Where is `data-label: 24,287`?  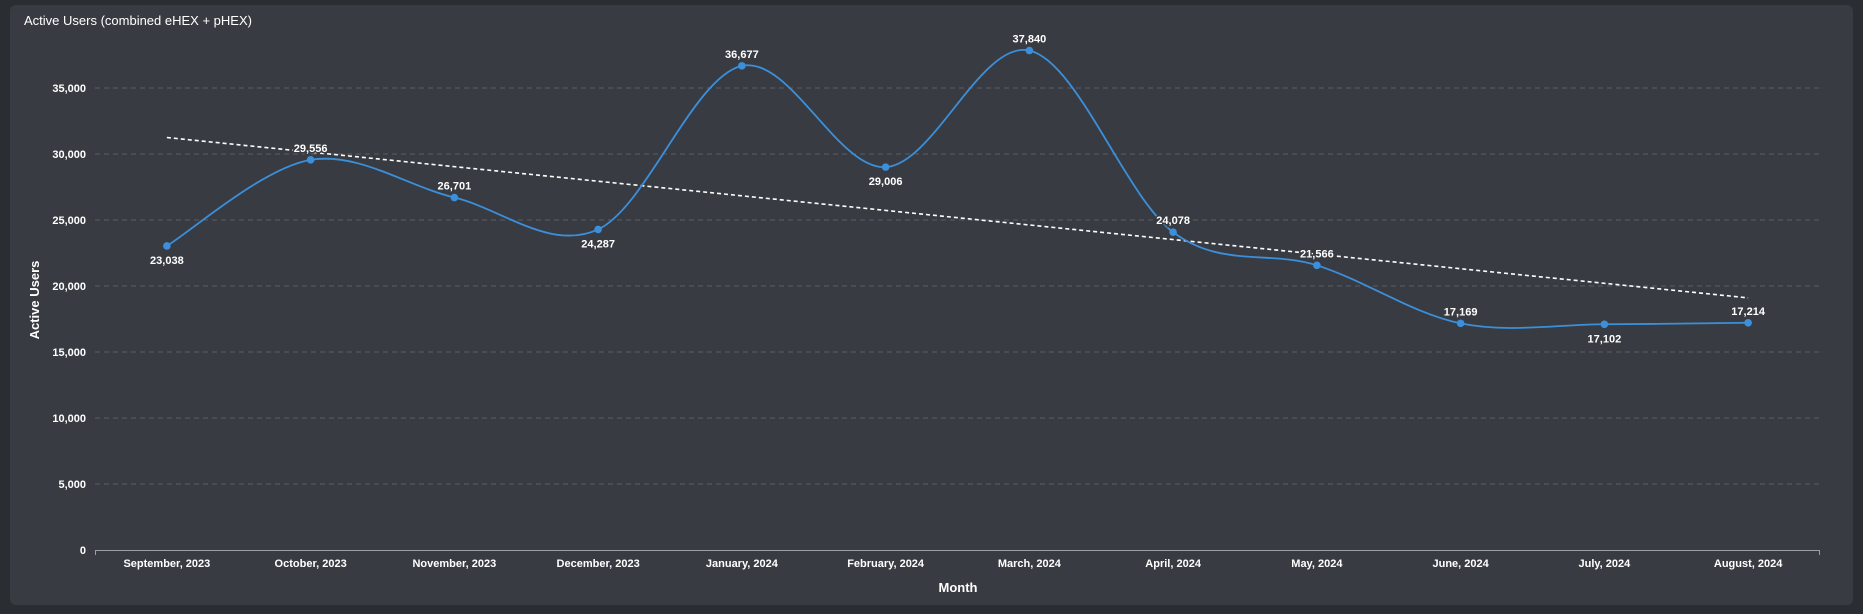 data-label: 24,287 is located at coordinates (598, 244).